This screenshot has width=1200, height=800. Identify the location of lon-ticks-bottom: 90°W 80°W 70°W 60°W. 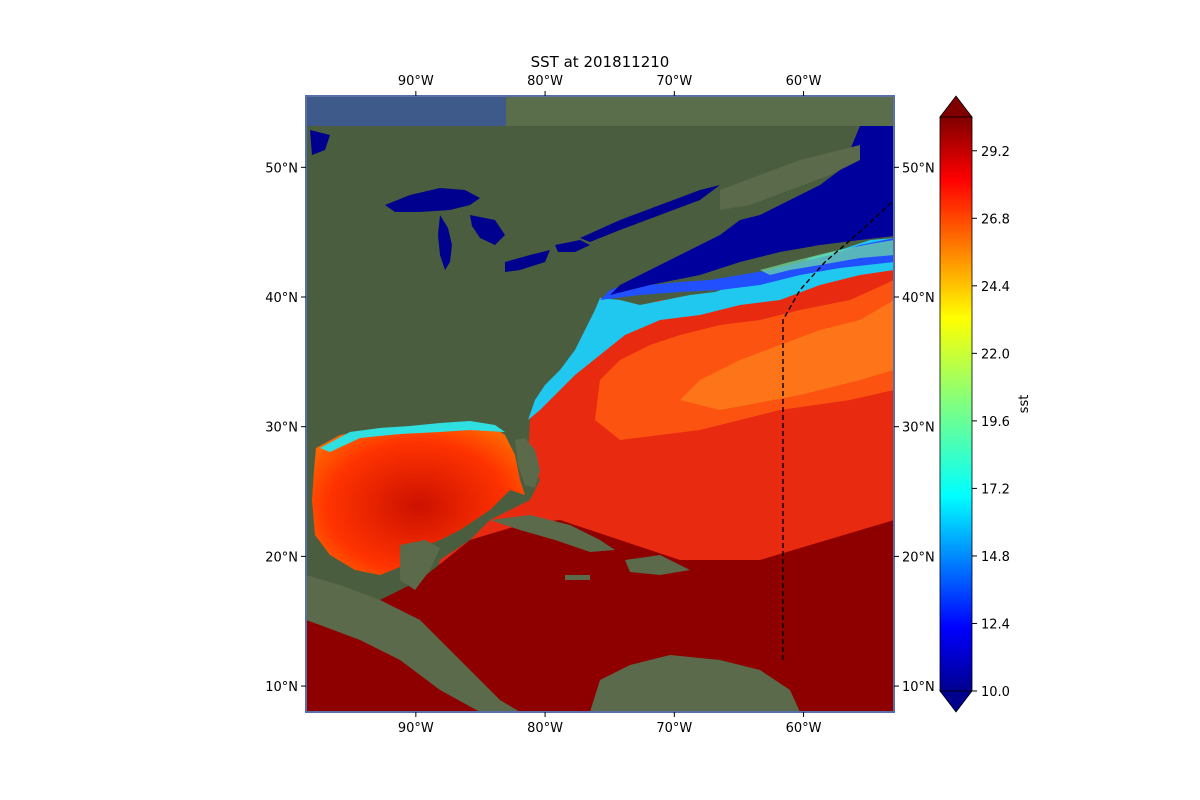
(610, 724).